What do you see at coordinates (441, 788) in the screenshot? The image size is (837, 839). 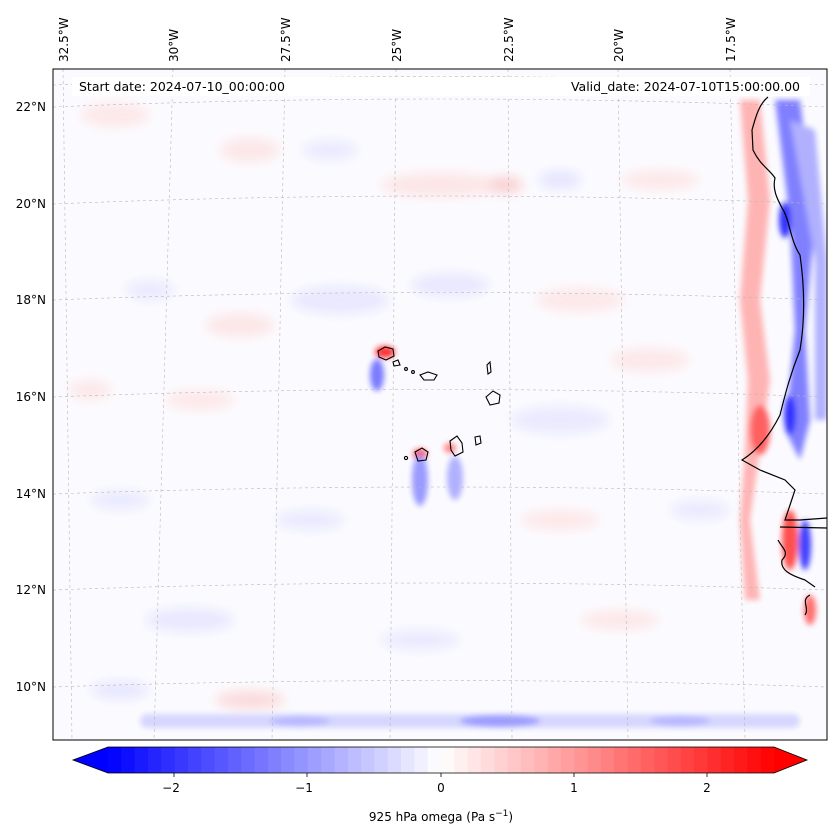 I see `colorbar-tick-0: 0` at bounding box center [441, 788].